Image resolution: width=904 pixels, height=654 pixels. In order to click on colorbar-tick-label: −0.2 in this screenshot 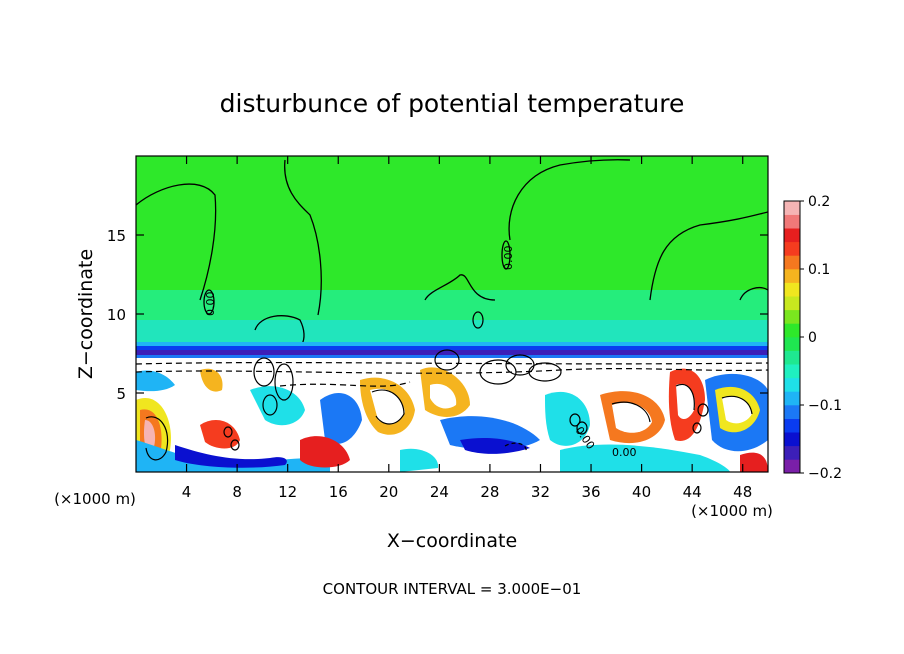, I will do `click(825, 474)`.